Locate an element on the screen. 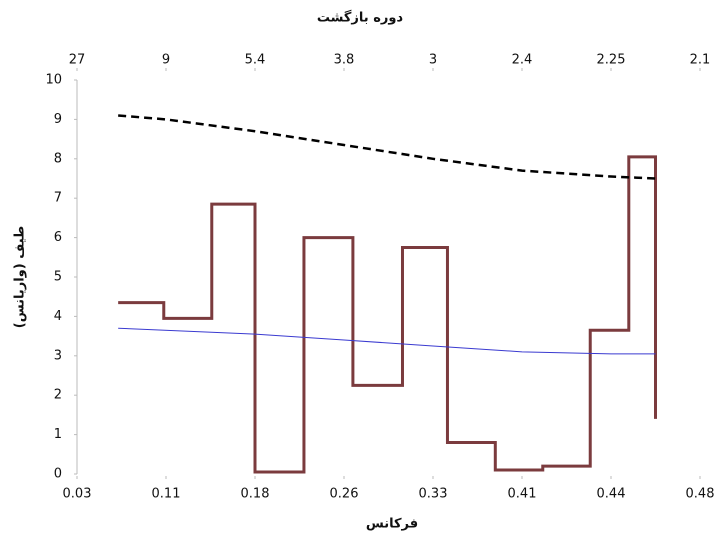 This screenshot has height=540, width=718. y-tick-label: 7 is located at coordinates (58, 198).